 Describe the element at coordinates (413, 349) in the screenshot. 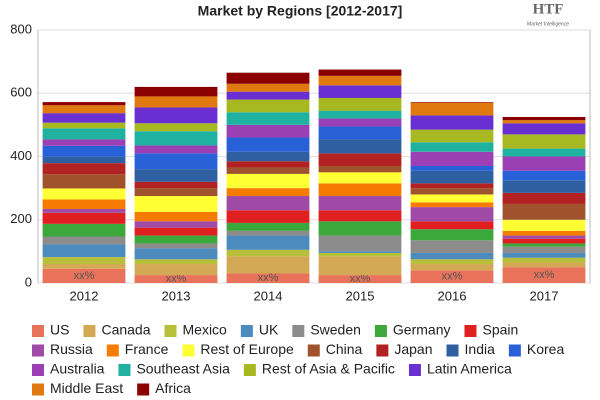

I see `legend-label: Japan` at that location.